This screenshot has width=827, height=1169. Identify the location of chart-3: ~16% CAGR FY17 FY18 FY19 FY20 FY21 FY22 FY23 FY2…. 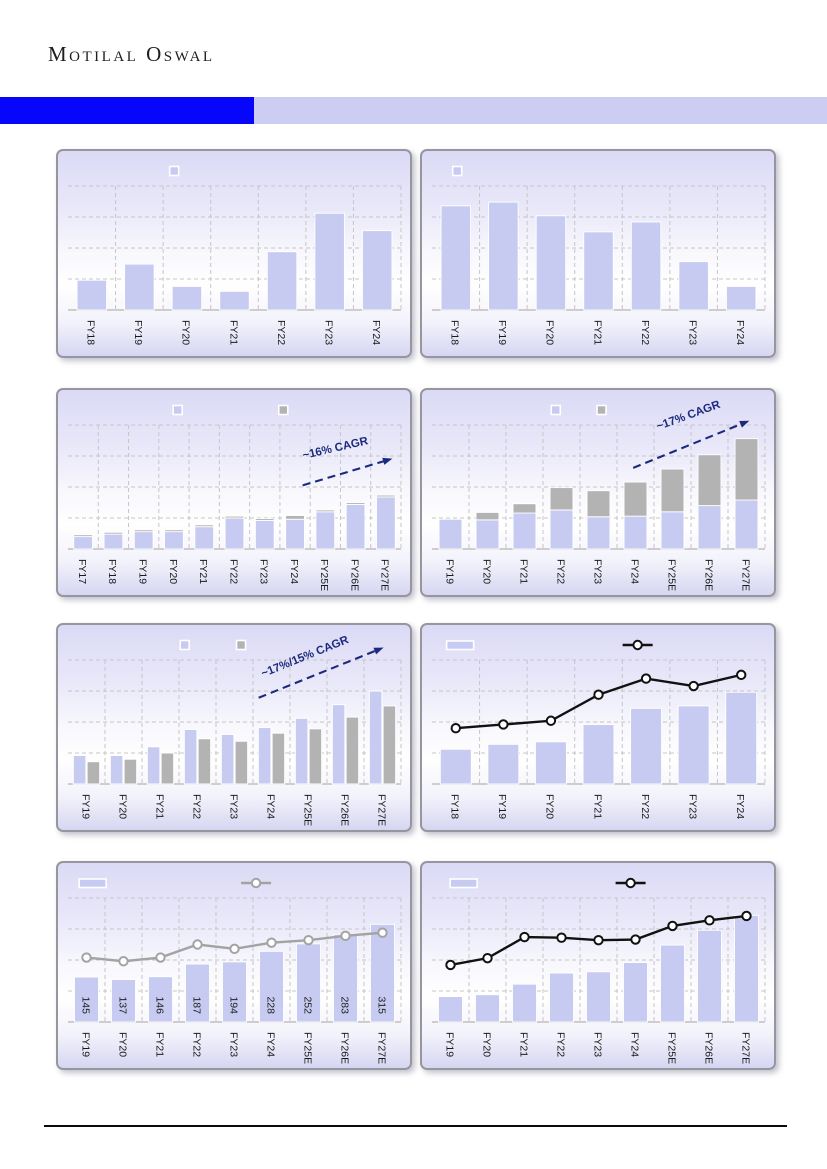
(234, 492).